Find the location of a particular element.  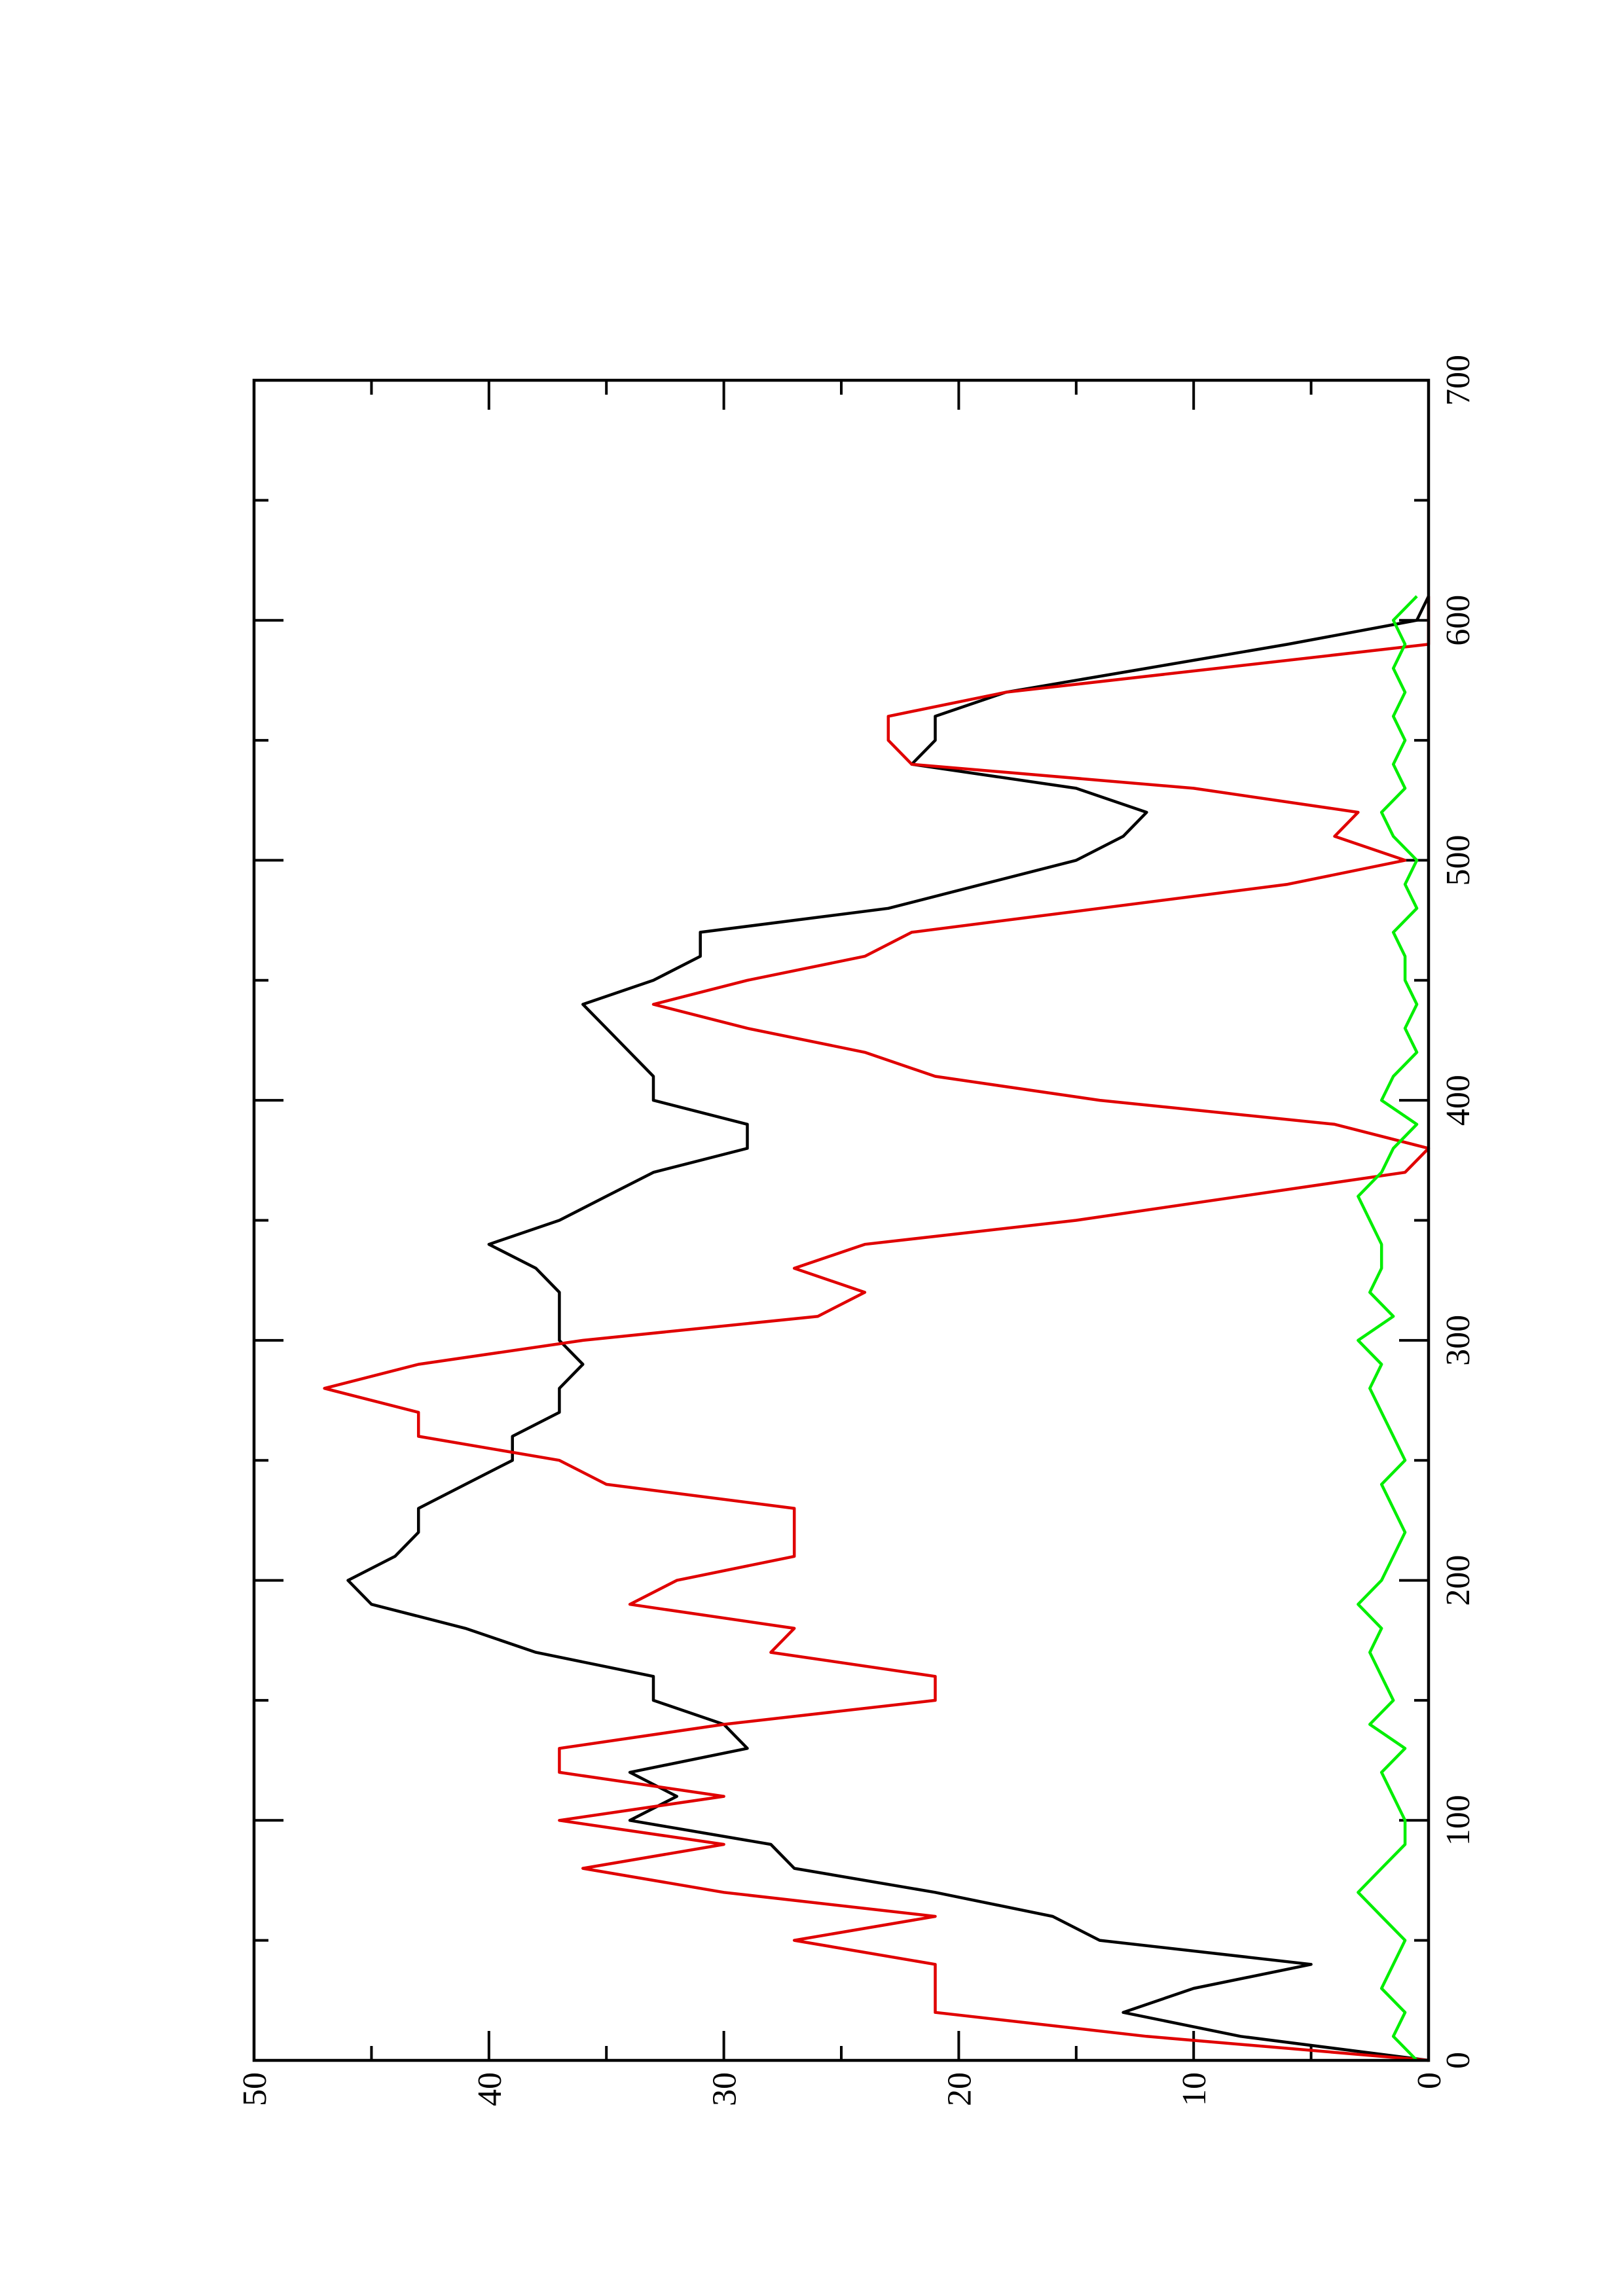

y-tick-label: 0 is located at coordinates (1429, 2080).